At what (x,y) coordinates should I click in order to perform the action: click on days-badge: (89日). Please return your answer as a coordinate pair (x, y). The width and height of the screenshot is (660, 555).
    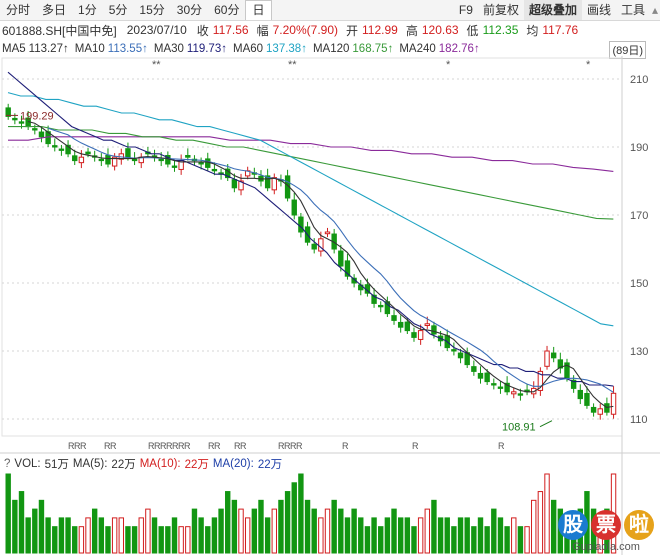
    Looking at the image, I should click on (627, 50).